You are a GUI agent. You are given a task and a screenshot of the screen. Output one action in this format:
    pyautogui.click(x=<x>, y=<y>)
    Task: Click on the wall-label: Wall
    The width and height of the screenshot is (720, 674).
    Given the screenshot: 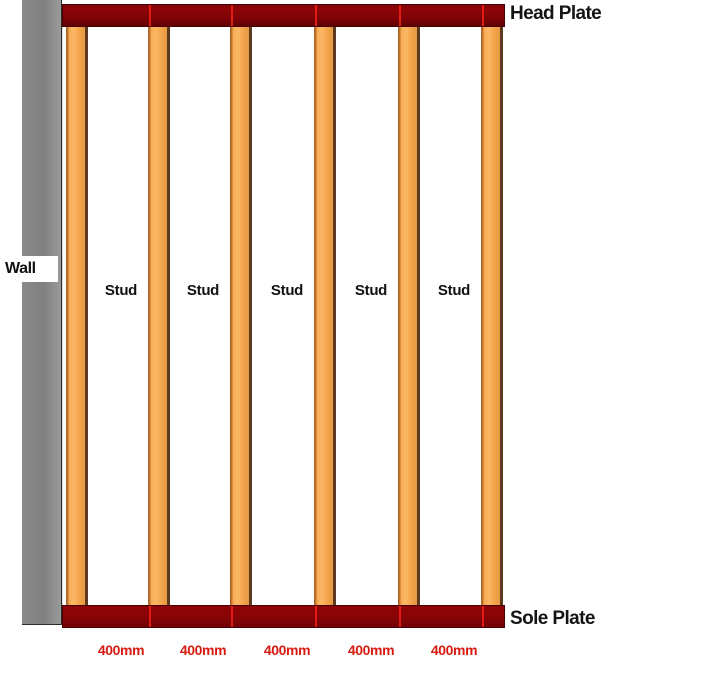 What is the action you would take?
    pyautogui.click(x=30, y=269)
    